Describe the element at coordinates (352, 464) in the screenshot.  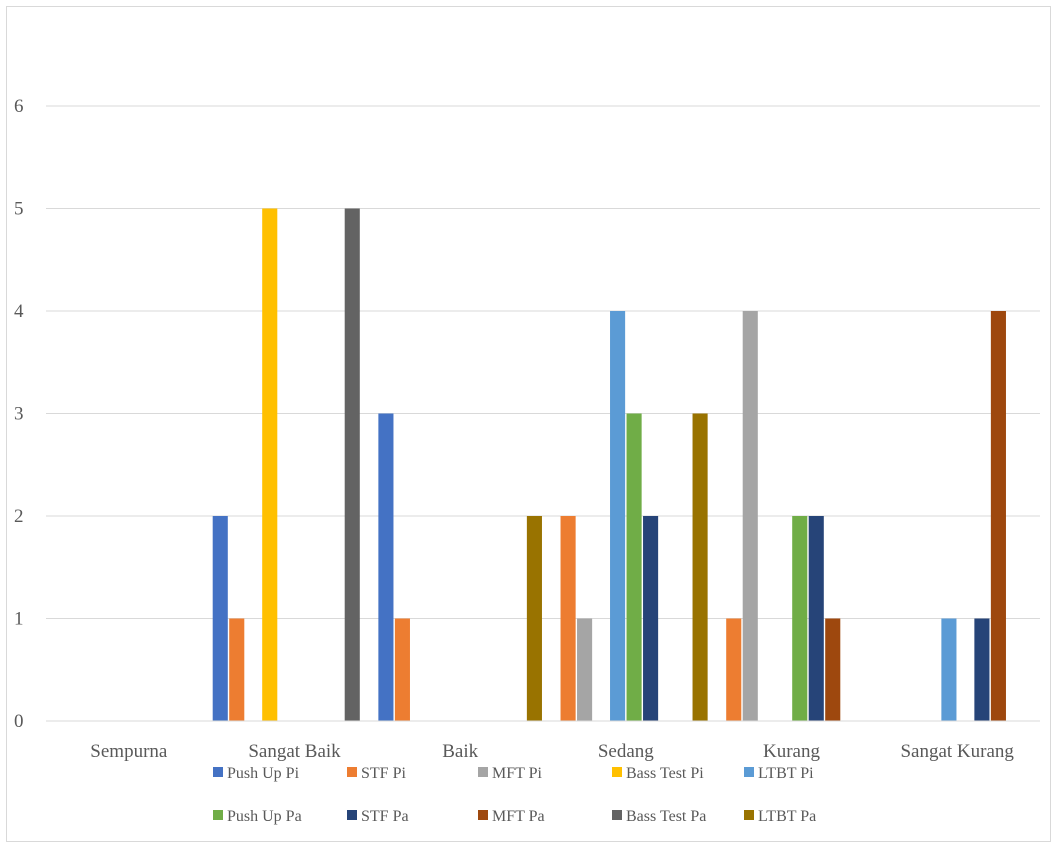
I see `bar-bass-test-pa-sangat-baik` at that location.